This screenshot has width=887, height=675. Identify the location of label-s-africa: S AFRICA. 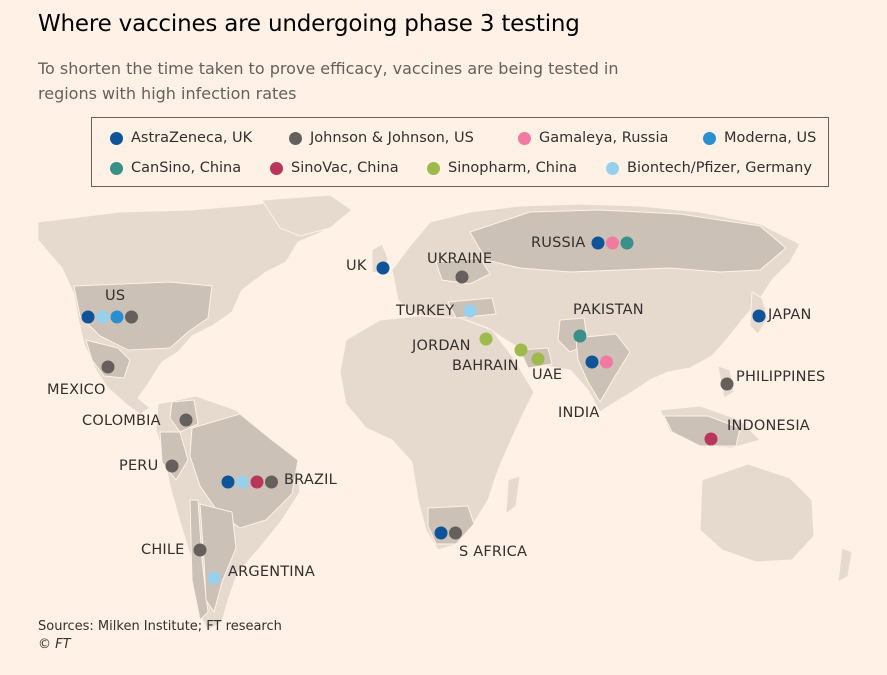
(493, 552).